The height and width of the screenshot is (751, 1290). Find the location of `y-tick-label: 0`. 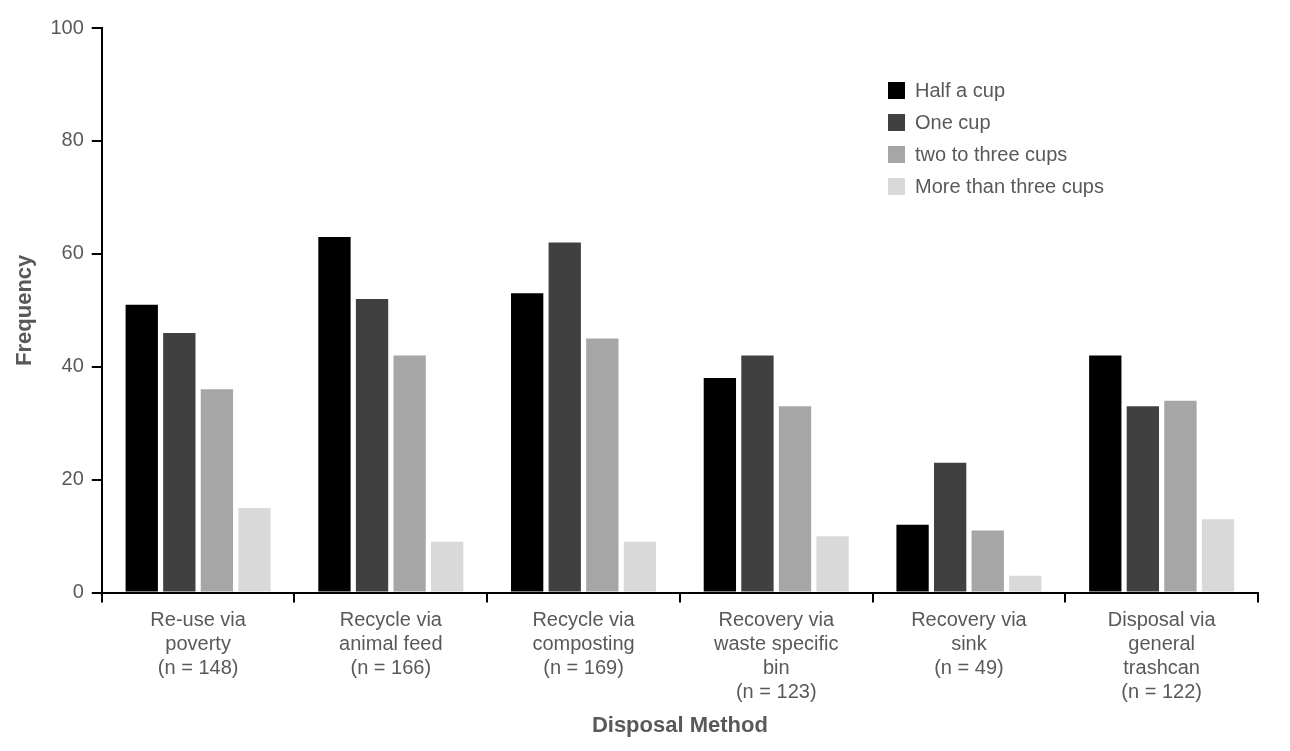

y-tick-label: 0 is located at coordinates (78, 591).